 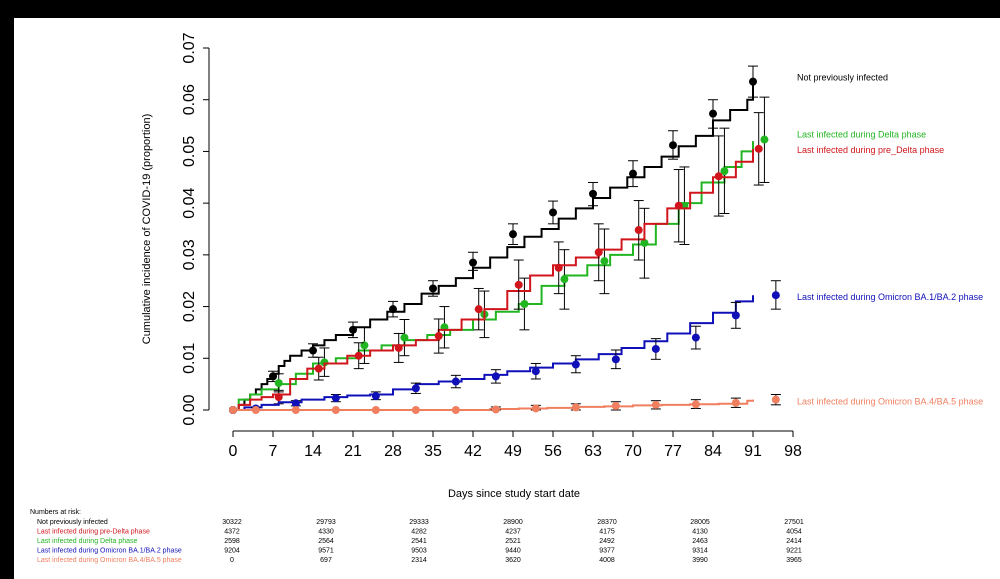 What do you see at coordinates (87, 541) in the screenshot?
I see `risk-row-label: Last infected during Delta phase` at bounding box center [87, 541].